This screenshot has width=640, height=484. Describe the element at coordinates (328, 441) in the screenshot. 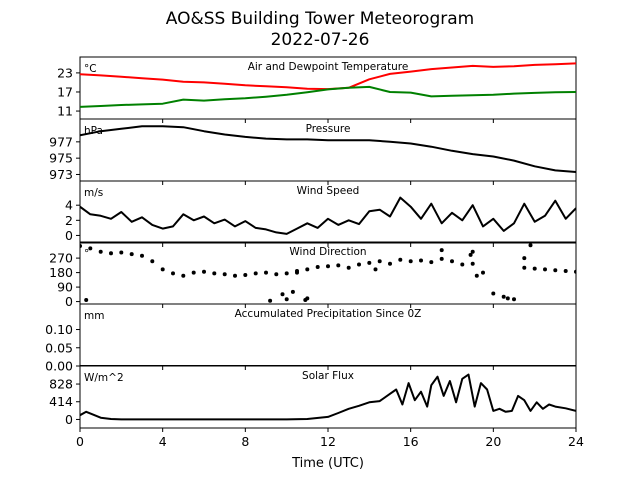

I see `x-tick-label: 12` at that location.